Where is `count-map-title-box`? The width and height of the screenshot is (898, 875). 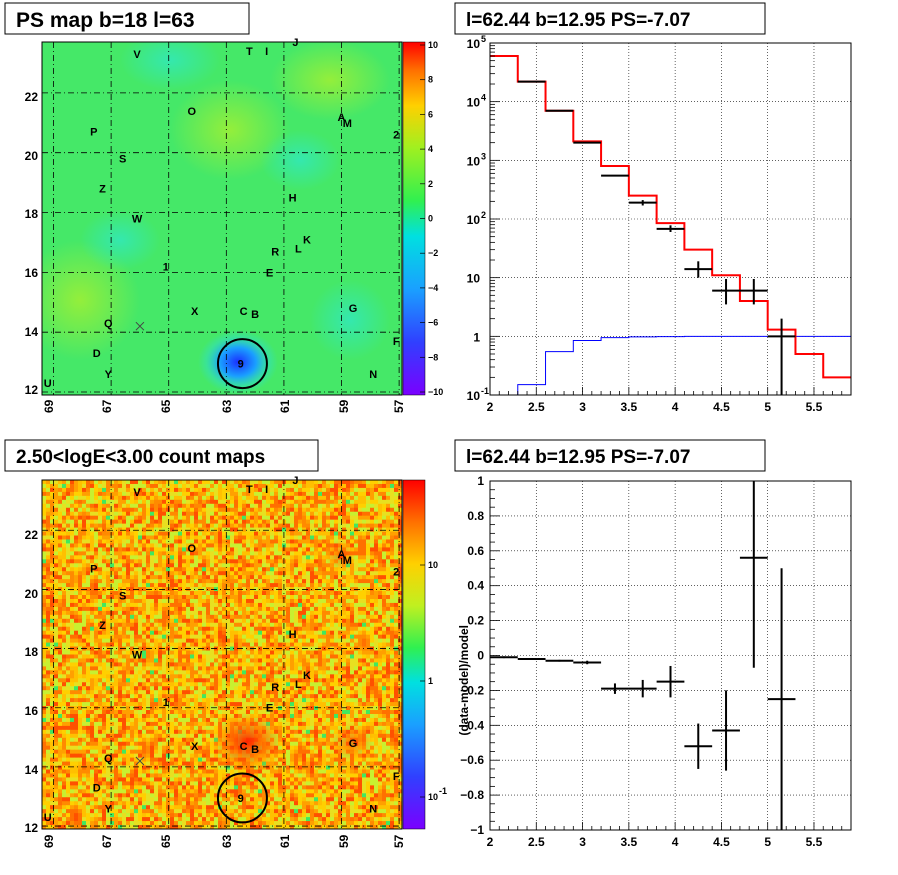 count-map-title-box is located at coordinates (161, 455).